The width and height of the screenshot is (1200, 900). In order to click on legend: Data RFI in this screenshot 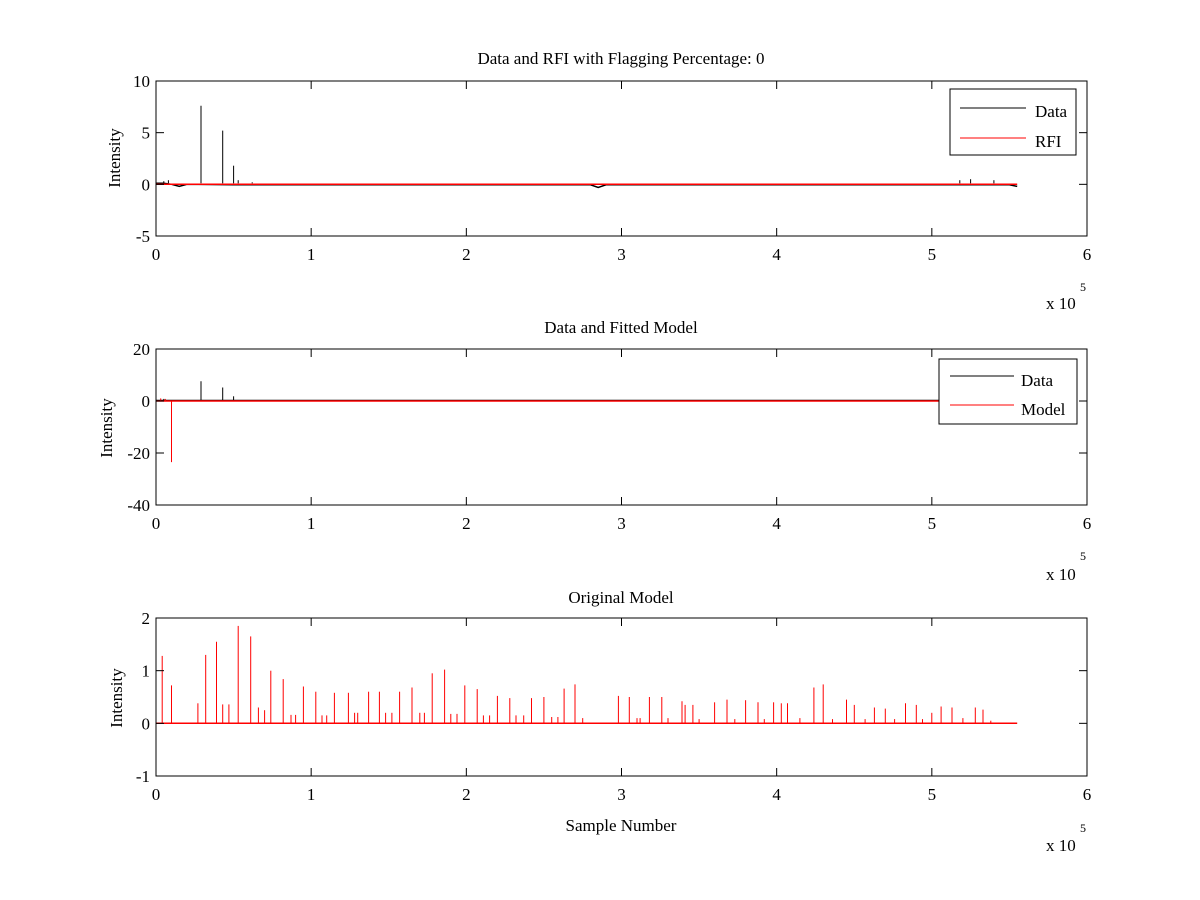, I will do `click(1013, 122)`.